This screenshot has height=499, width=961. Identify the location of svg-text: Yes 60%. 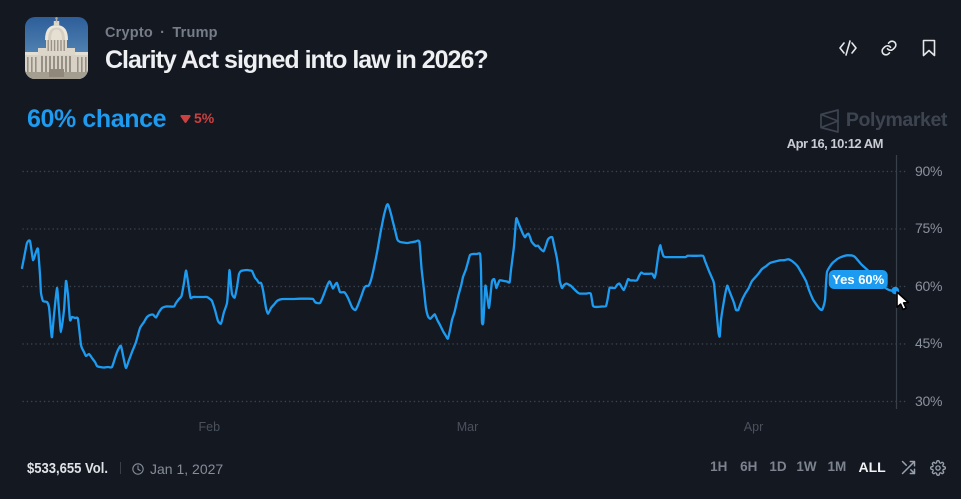
(858, 279).